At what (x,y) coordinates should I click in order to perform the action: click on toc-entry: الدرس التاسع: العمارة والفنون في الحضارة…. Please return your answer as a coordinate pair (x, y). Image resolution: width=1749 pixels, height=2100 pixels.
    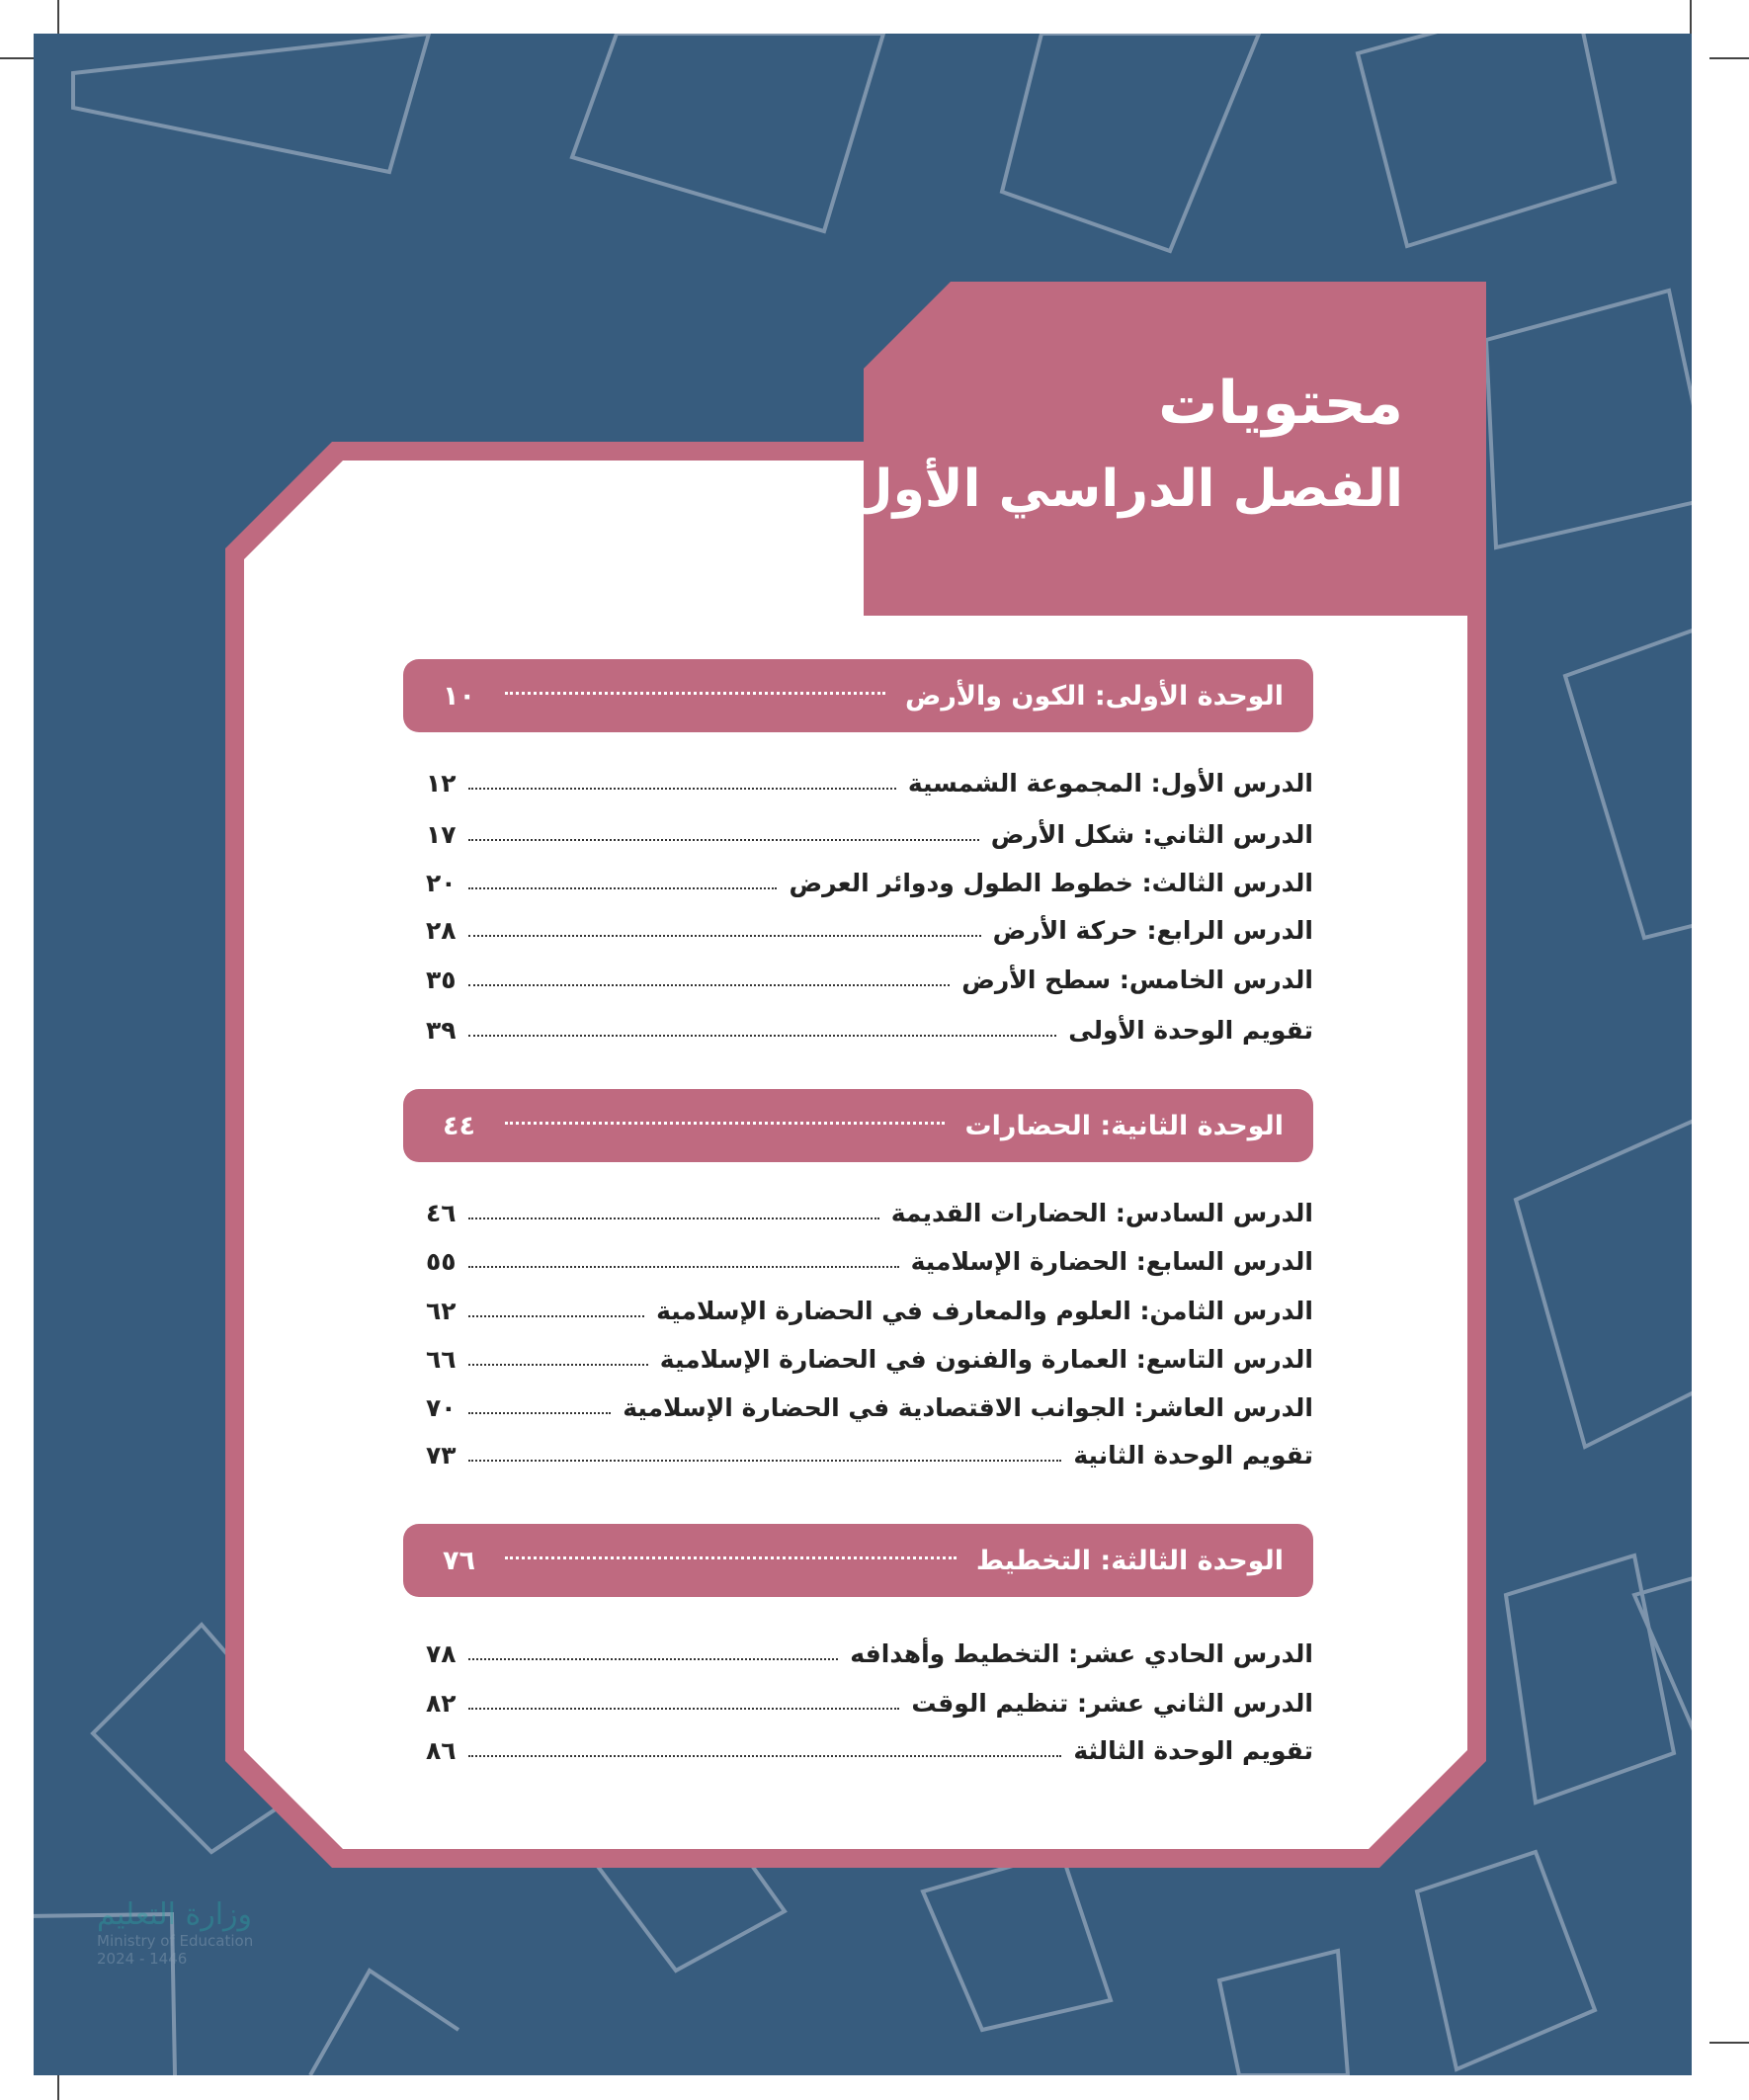
    Looking at the image, I should click on (870, 1354).